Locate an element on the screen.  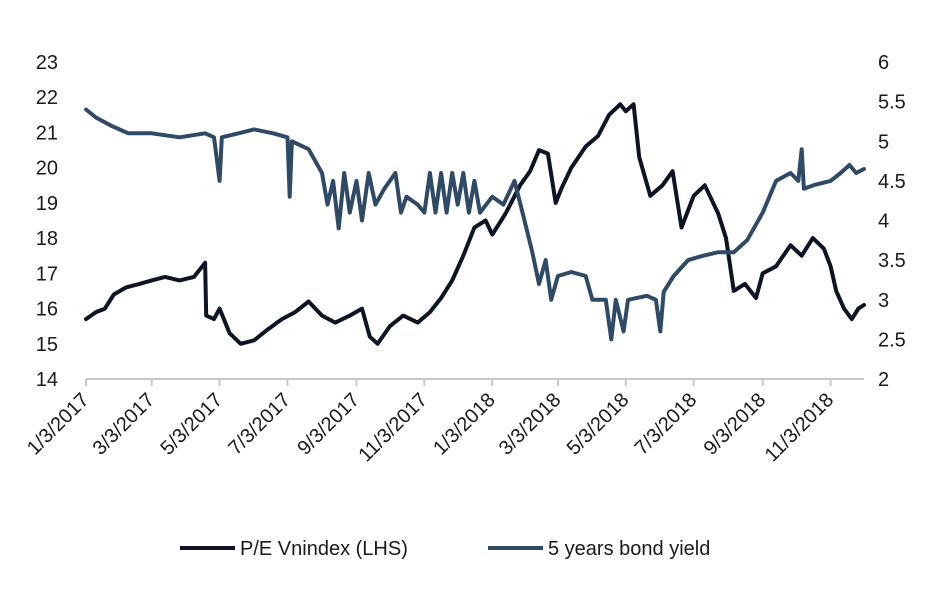
left-tick-label: 22 is located at coordinates (47, 98).